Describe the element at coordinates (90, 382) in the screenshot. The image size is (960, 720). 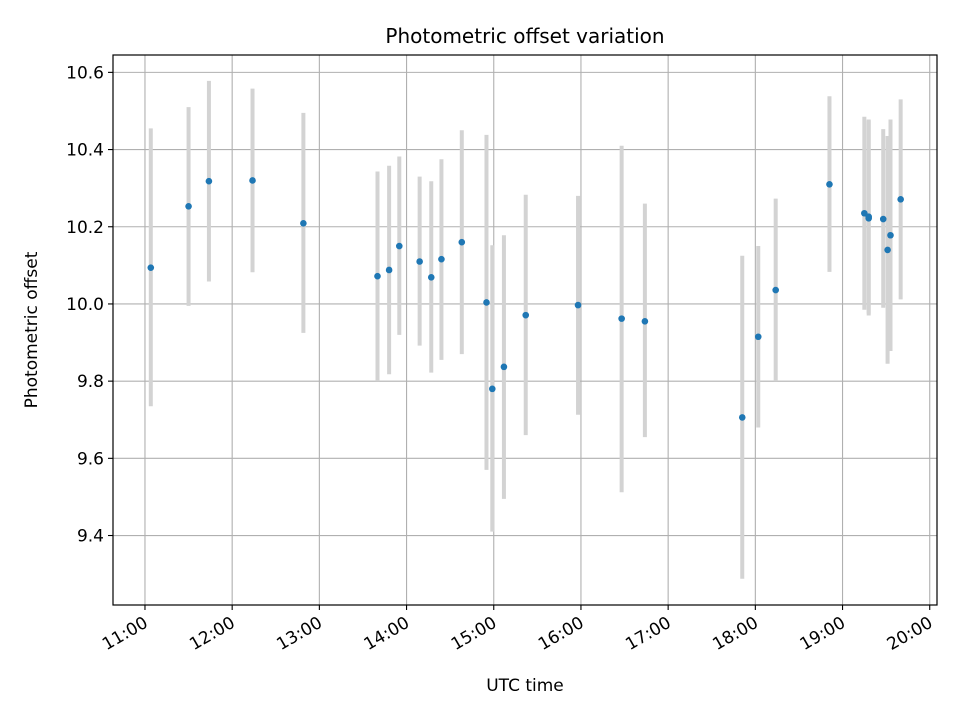
I see `y-tick-label: 9.8` at that location.